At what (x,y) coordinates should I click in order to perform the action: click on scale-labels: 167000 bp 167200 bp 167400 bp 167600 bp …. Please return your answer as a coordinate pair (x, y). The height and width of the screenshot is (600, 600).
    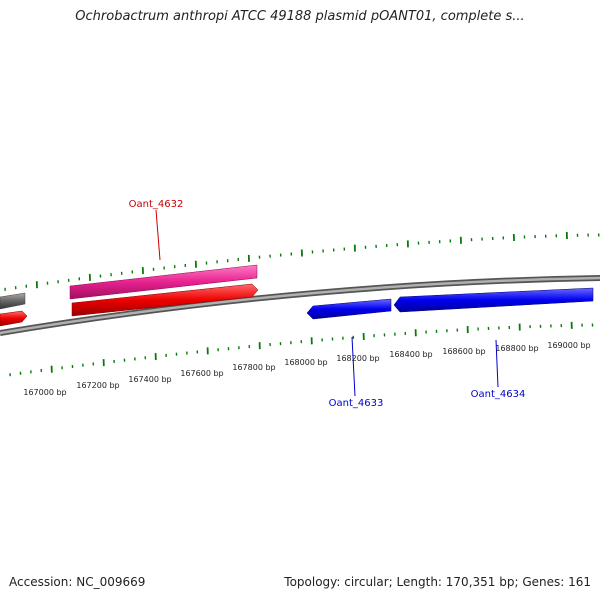
    Looking at the image, I should click on (306, 369).